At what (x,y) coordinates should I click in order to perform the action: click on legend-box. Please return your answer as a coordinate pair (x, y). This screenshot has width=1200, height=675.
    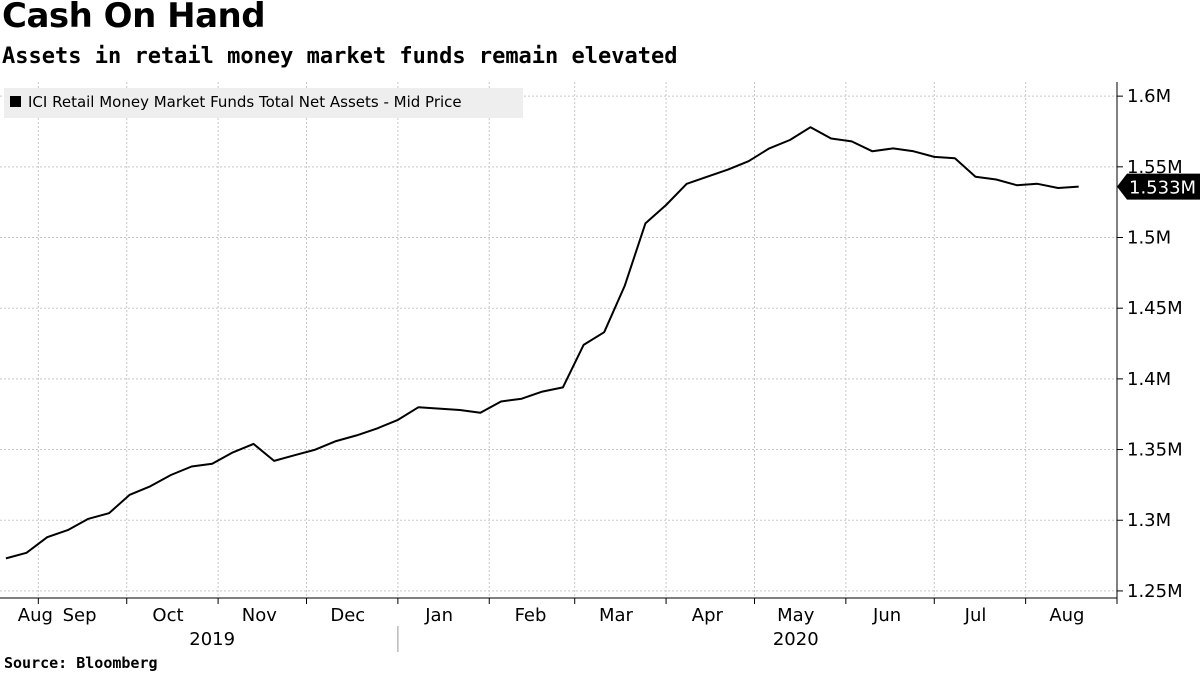
    Looking at the image, I should click on (263, 103).